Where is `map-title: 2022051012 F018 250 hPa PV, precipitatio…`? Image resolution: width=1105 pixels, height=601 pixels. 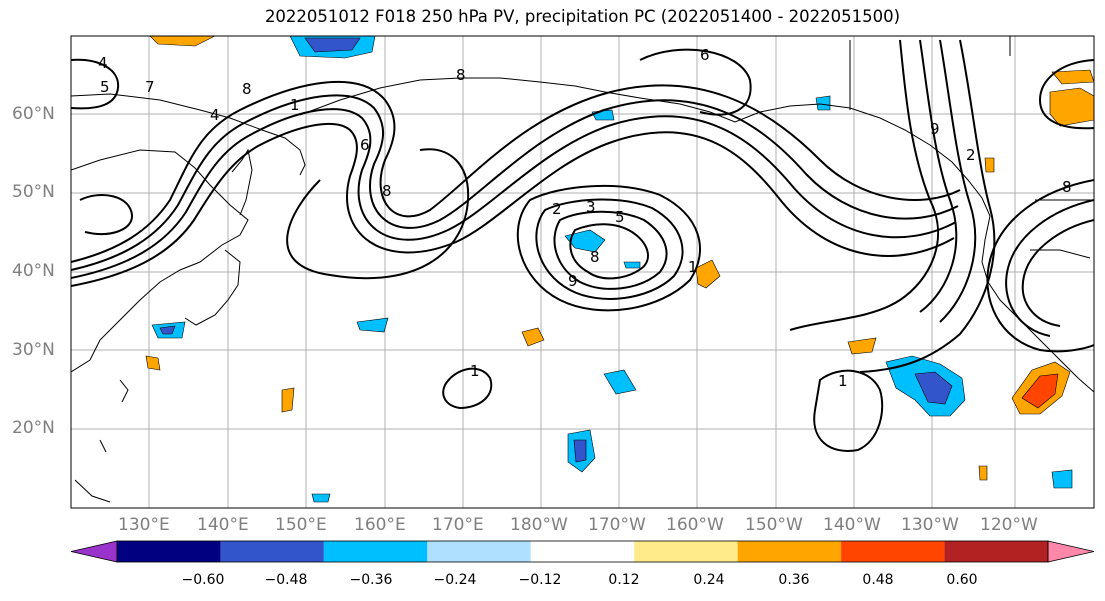 map-title: 2022051012 F018 250 hPa PV, precipitatio… is located at coordinates (582, 16).